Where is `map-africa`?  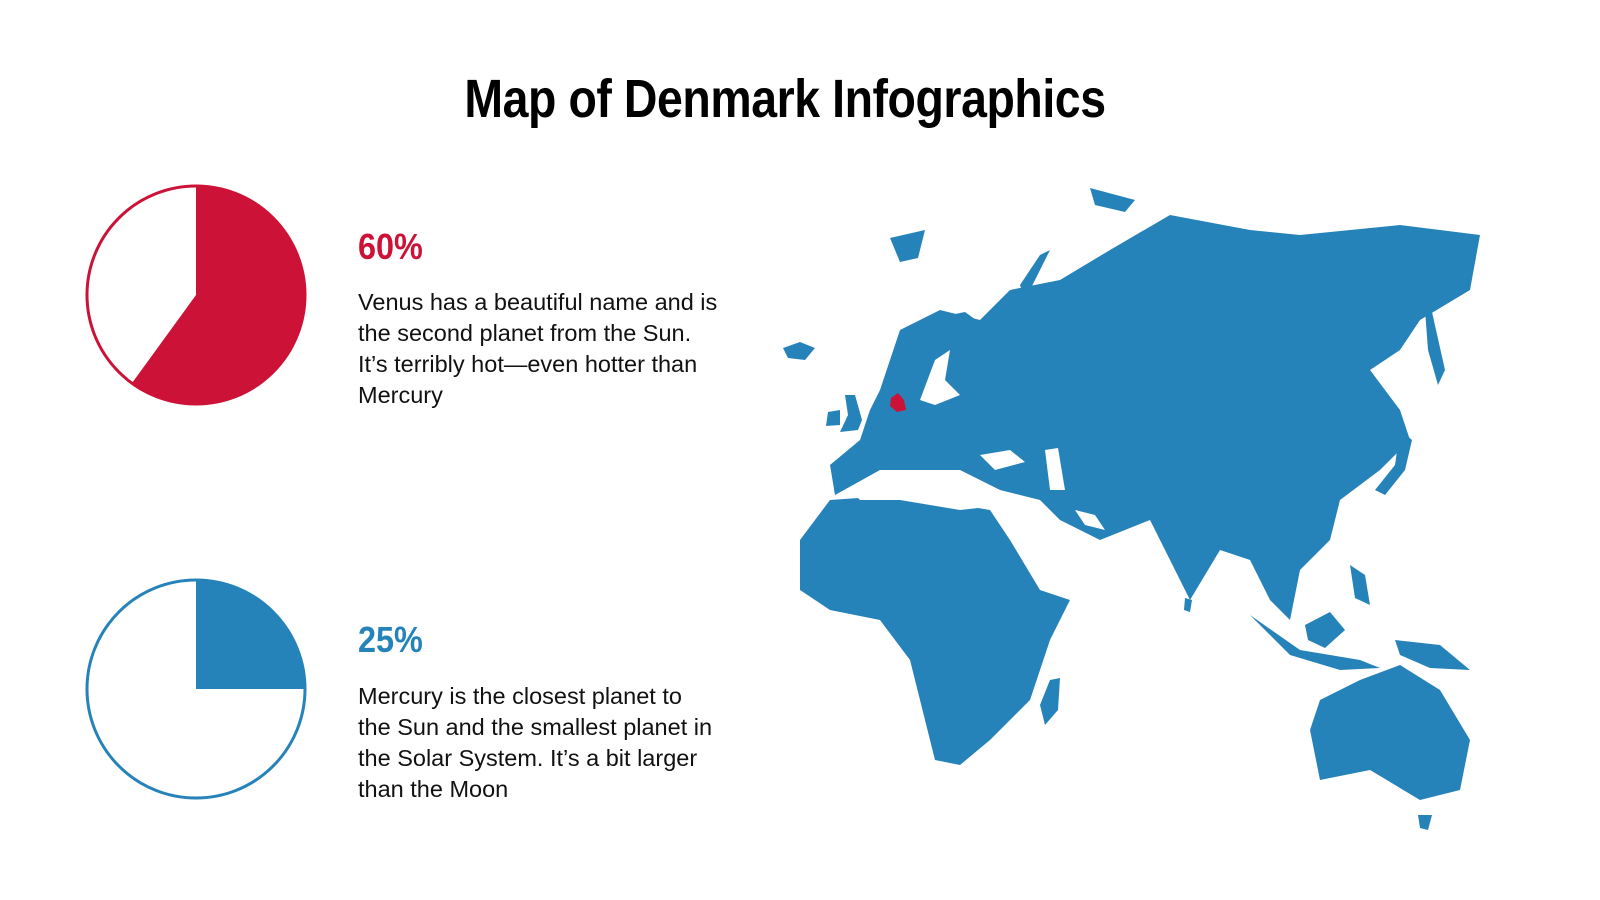 map-africa is located at coordinates (935, 630).